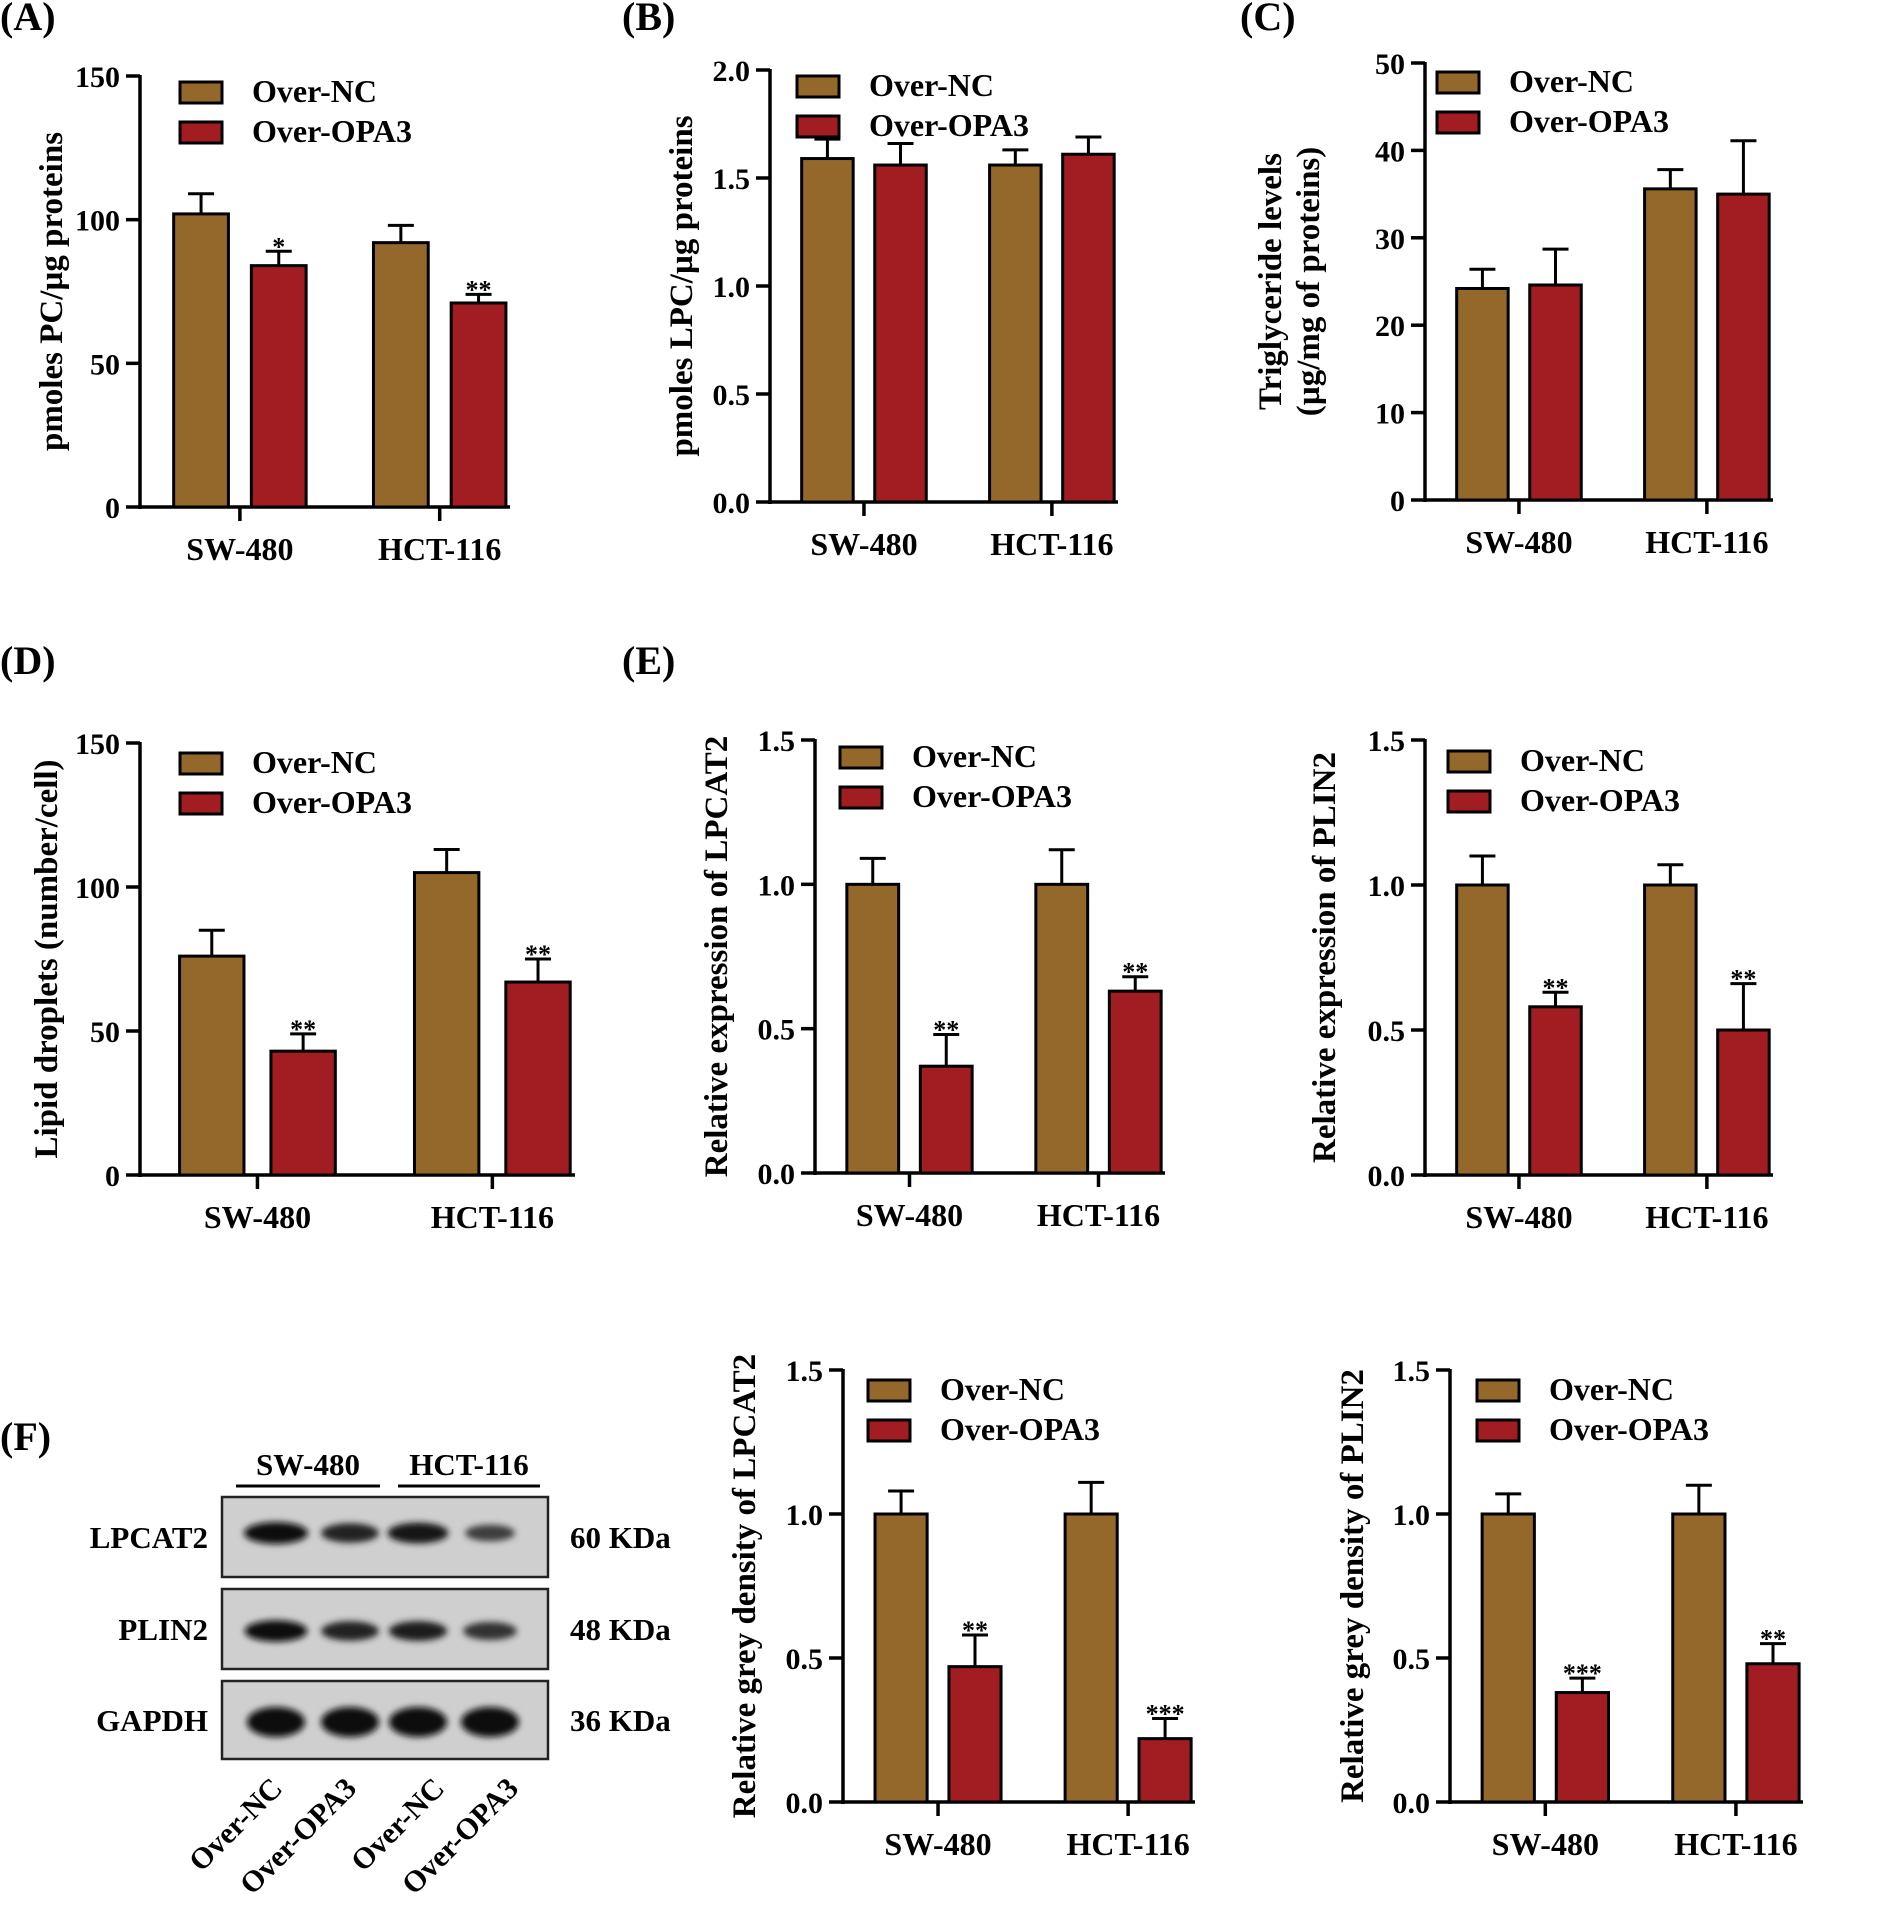 The width and height of the screenshot is (1900, 1911). Describe the element at coordinates (97, 888) in the screenshot. I see `y-tick-label: 100` at that location.